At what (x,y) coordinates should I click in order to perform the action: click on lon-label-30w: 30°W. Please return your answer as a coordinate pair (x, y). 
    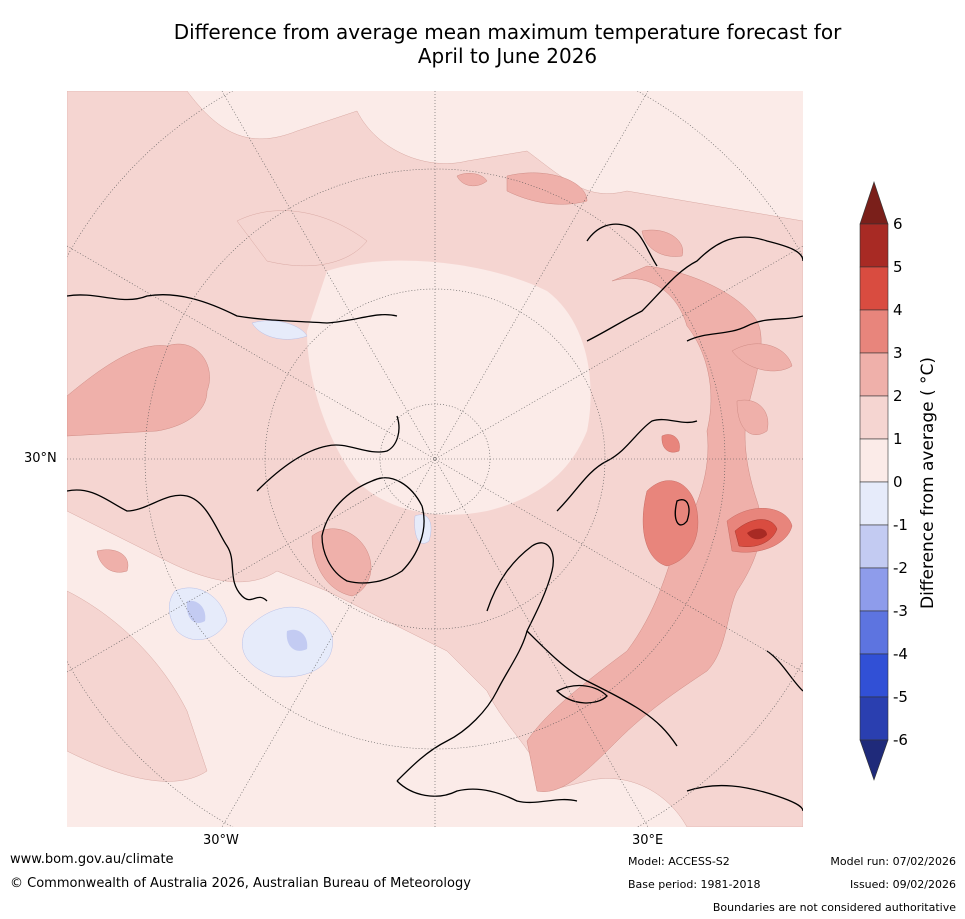
    Looking at the image, I should click on (221, 840).